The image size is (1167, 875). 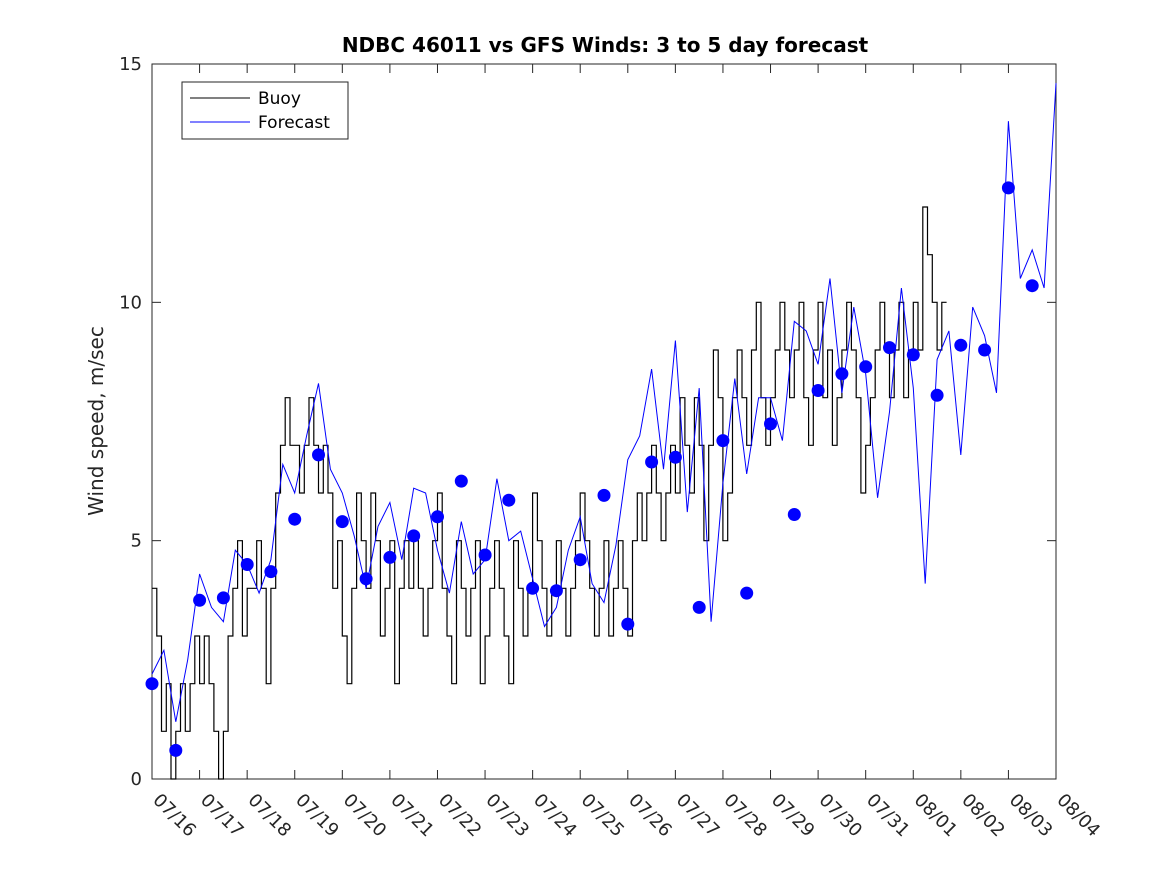 What do you see at coordinates (136, 779) in the screenshot?
I see `y-tick-label: 0` at bounding box center [136, 779].